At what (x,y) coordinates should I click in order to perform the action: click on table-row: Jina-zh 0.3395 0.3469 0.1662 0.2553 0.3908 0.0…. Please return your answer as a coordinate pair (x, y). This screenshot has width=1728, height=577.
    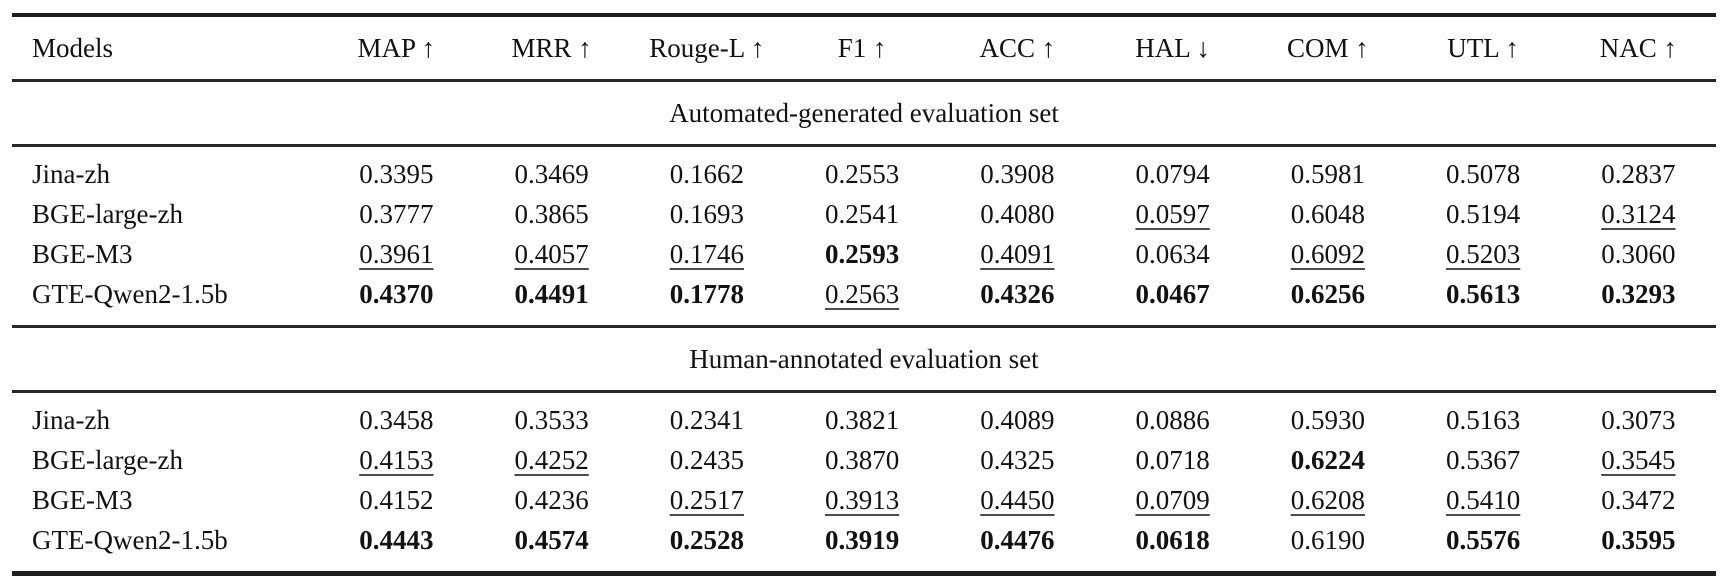
    Looking at the image, I should click on (864, 170).